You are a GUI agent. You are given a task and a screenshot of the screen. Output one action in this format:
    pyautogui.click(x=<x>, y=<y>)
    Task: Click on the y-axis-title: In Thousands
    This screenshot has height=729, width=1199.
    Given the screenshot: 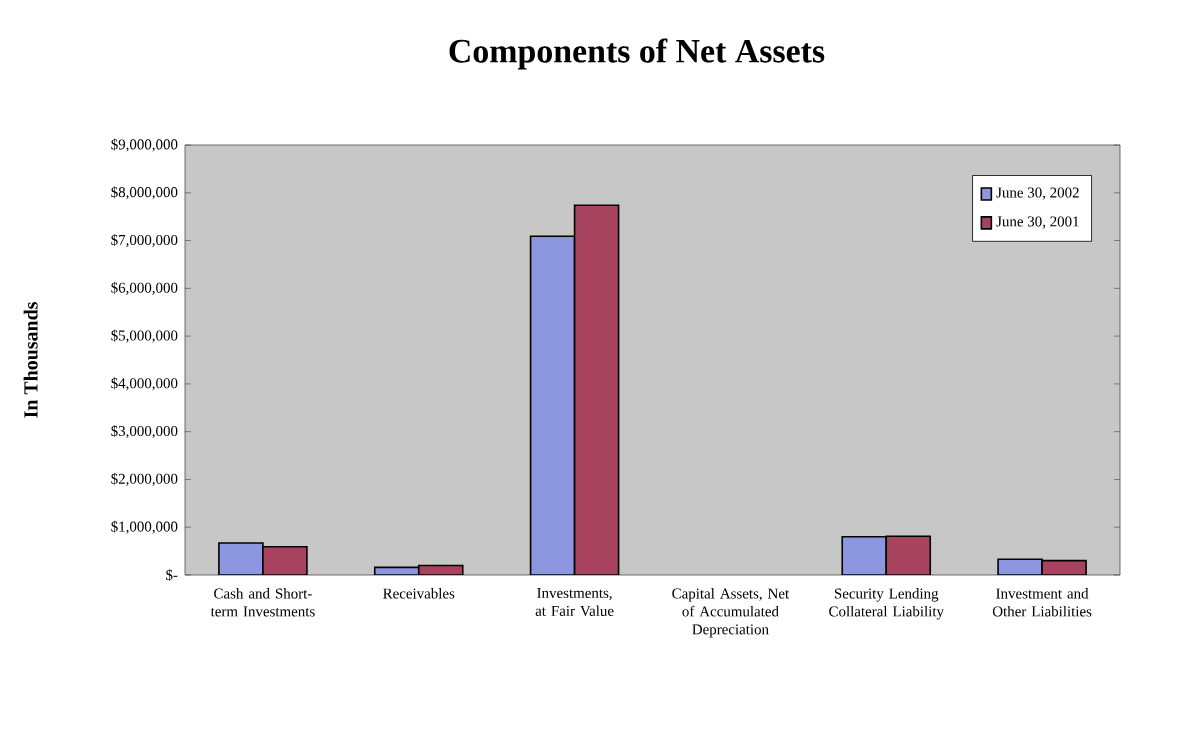 What is the action you would take?
    pyautogui.click(x=30, y=360)
    